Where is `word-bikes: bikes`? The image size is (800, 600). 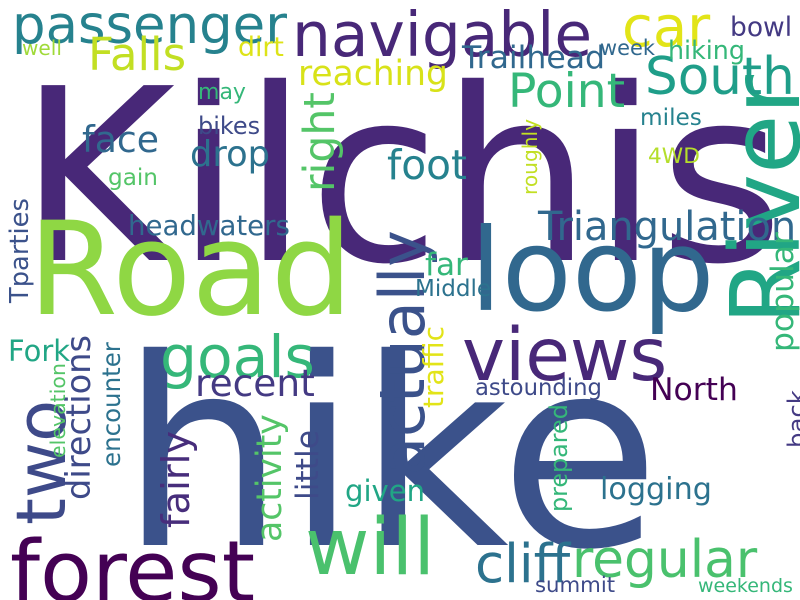 word-bikes: bikes is located at coordinates (229, 126).